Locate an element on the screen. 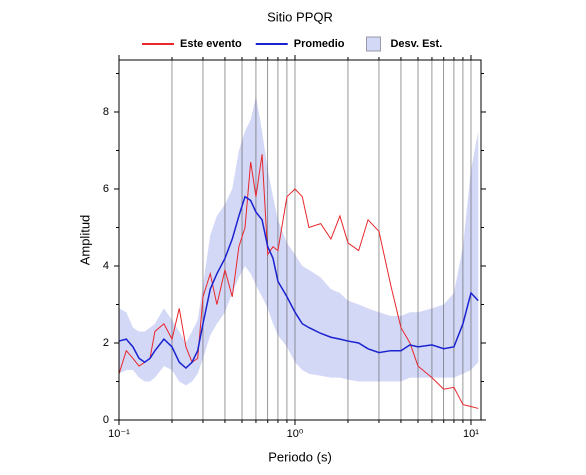  legend-label: Desv. Est. is located at coordinates (416, 44).